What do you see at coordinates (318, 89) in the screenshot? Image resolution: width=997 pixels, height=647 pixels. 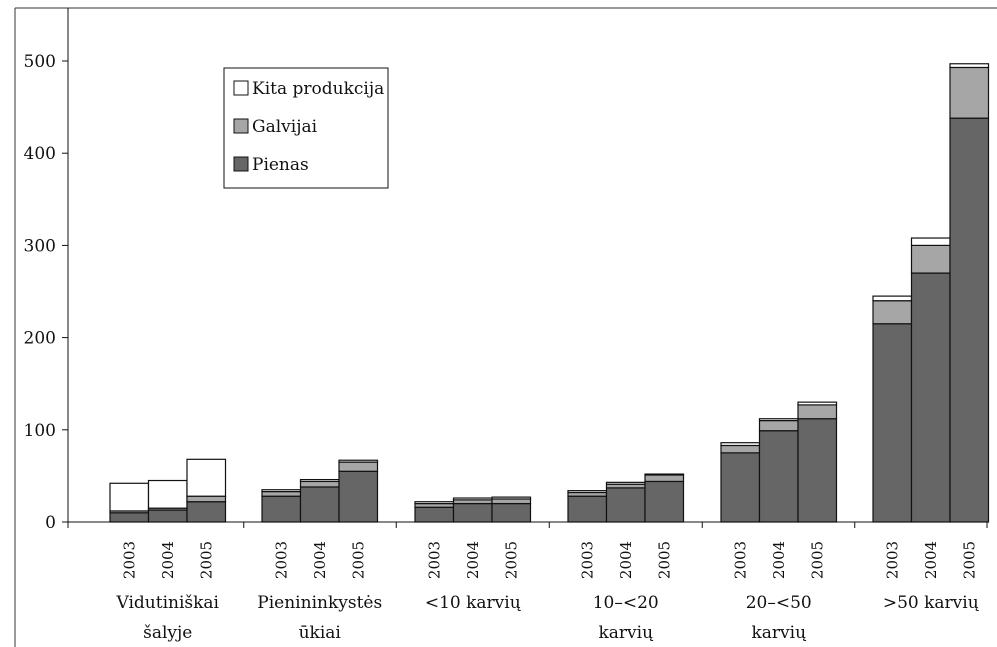 I see `legend-label: Kita produkcija` at bounding box center [318, 89].